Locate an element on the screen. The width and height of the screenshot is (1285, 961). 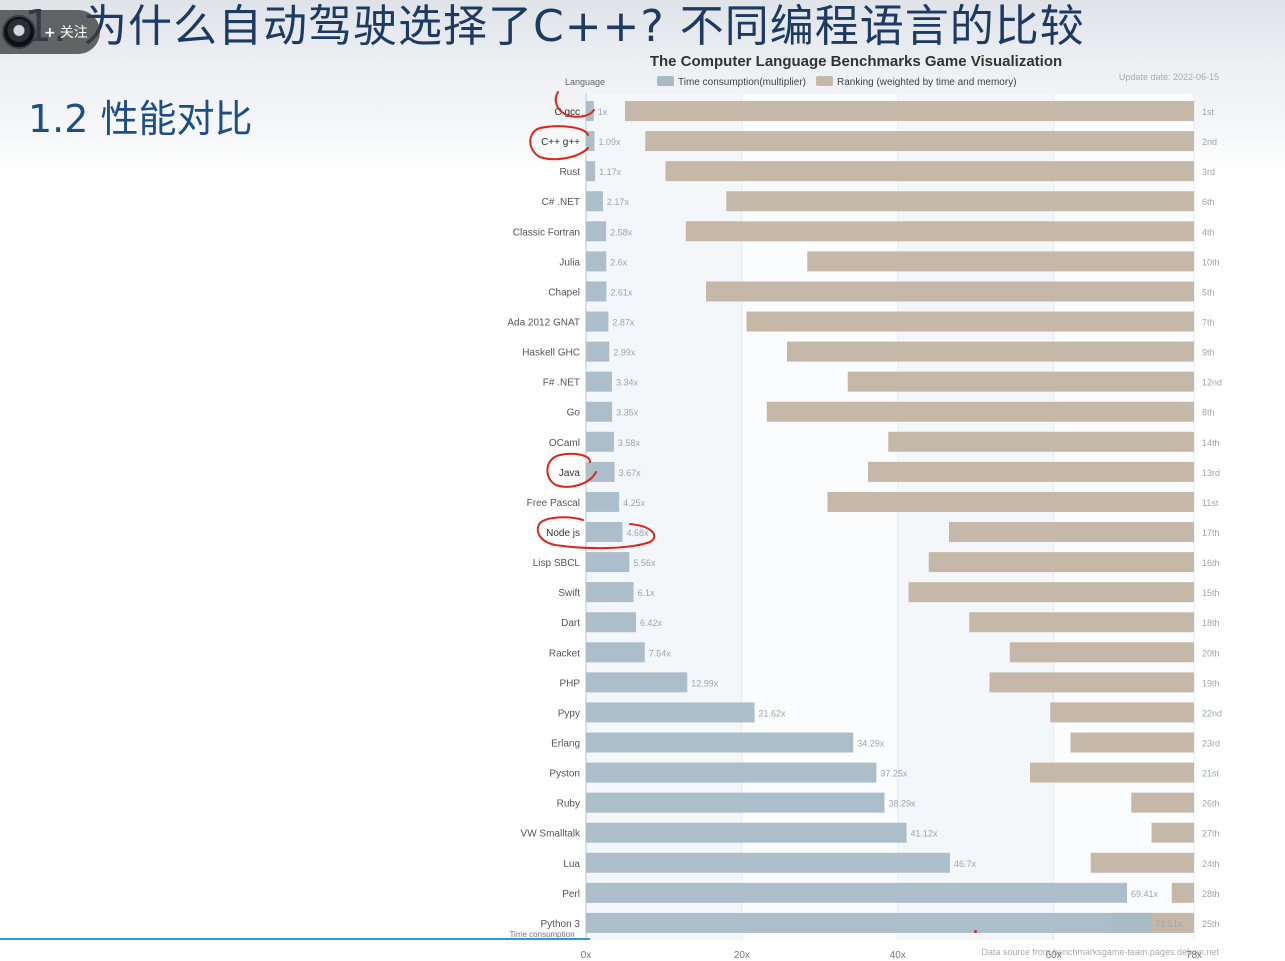
category-label: Lisp SBCL is located at coordinates (557, 563).